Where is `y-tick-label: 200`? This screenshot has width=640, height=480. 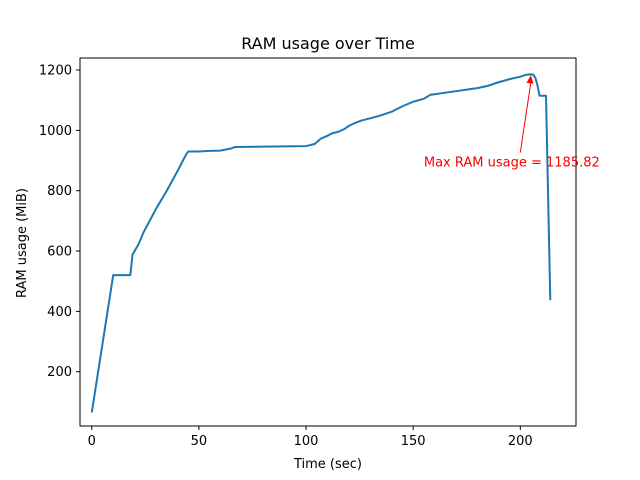
y-tick-label: 200 is located at coordinates (59, 372).